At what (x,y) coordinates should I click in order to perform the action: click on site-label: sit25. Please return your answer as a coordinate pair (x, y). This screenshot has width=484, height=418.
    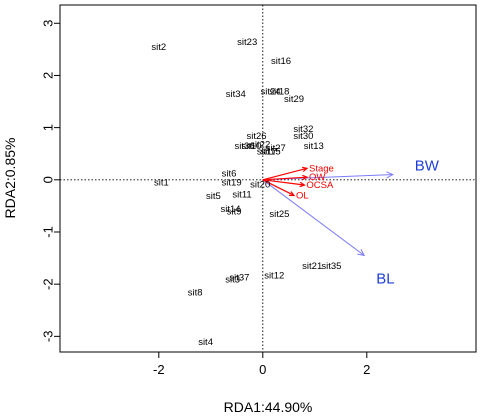
    Looking at the image, I should click on (279, 214).